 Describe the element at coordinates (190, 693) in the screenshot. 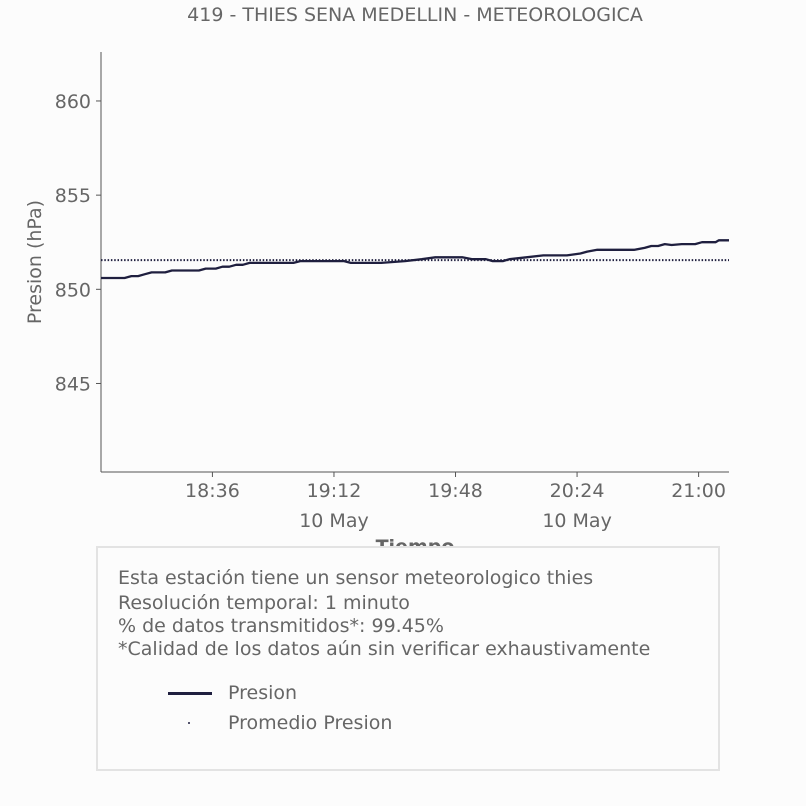

I see `legend-line-icon` at that location.